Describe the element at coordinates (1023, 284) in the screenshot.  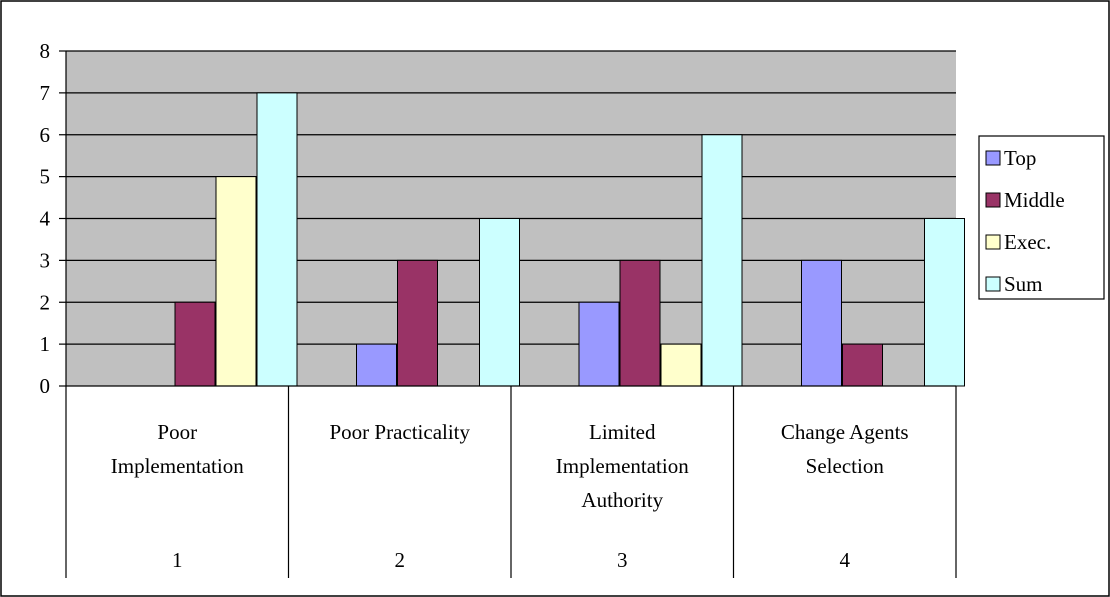
I see `legend-label: Sum` at that location.